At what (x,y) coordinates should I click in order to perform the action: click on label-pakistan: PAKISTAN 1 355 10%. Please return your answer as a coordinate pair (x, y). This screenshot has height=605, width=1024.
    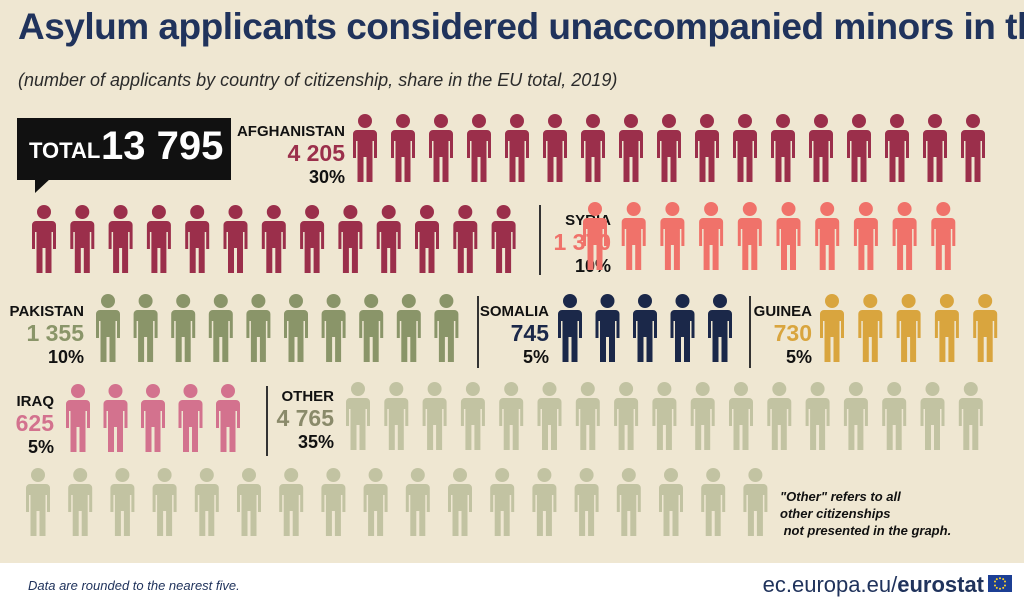
    Looking at the image, I should click on (47, 335).